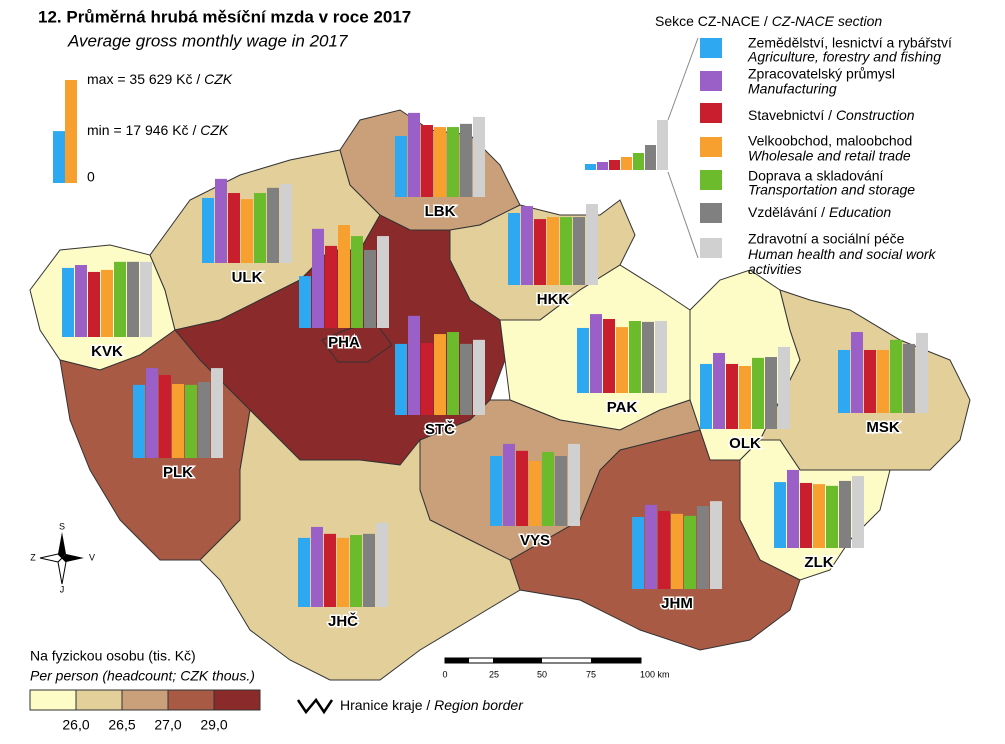  I want to click on scale-tick: 50, so click(542, 674).